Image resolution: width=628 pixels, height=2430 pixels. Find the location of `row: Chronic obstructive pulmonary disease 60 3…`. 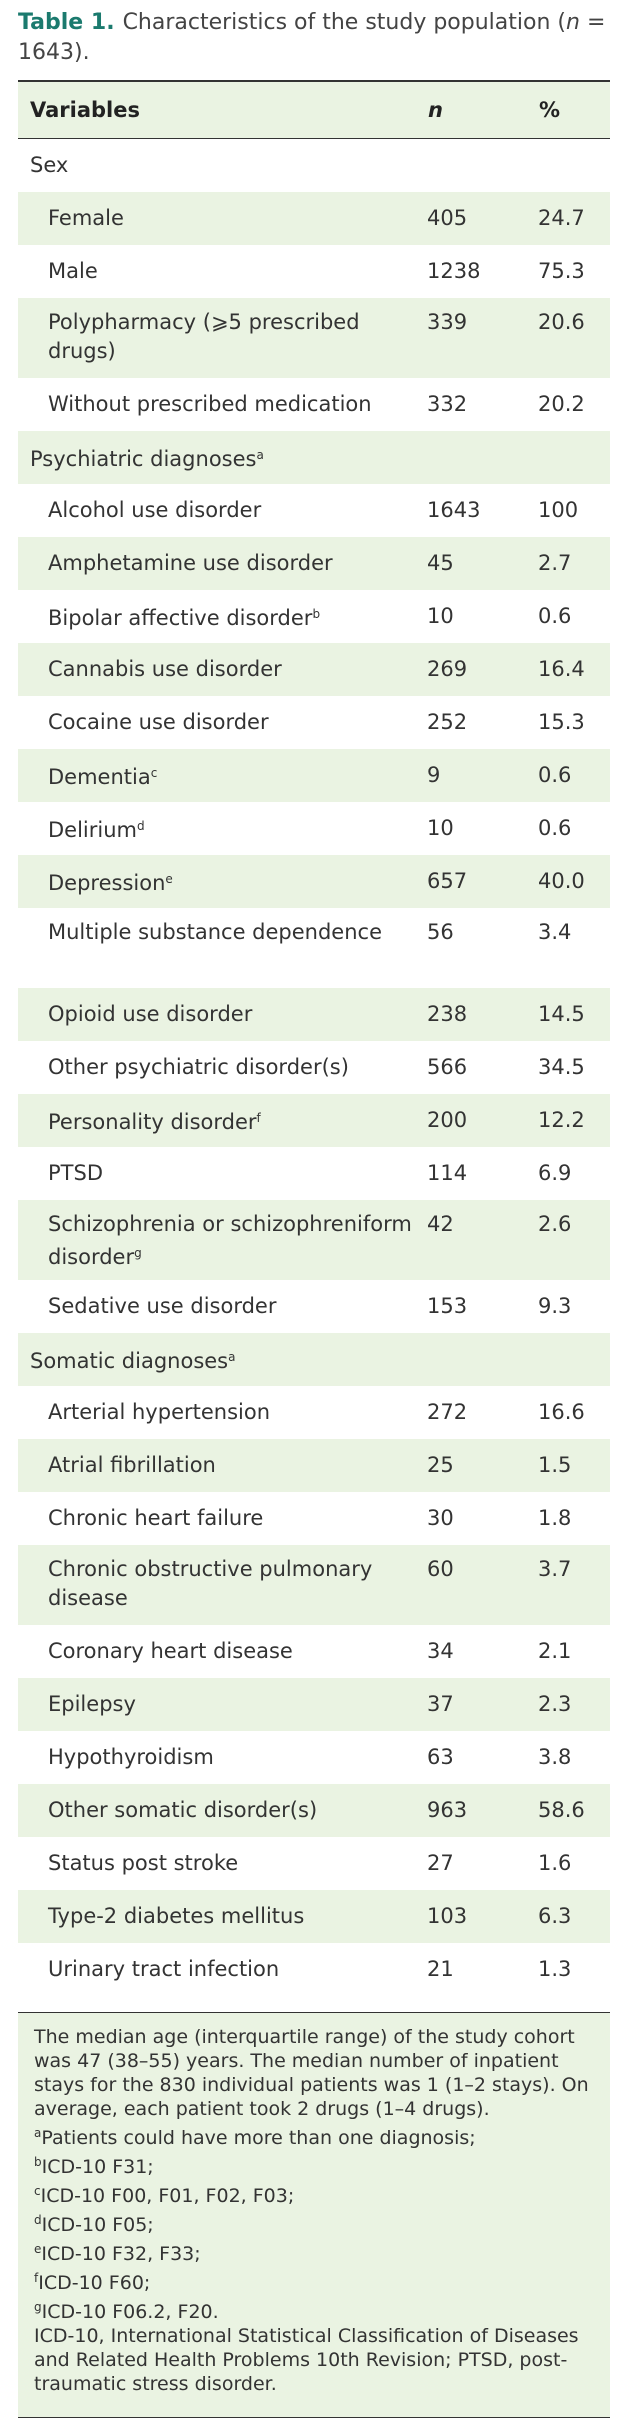

row: Chronic obstructive pulmonary disease 60 3… is located at coordinates (314, 1584).